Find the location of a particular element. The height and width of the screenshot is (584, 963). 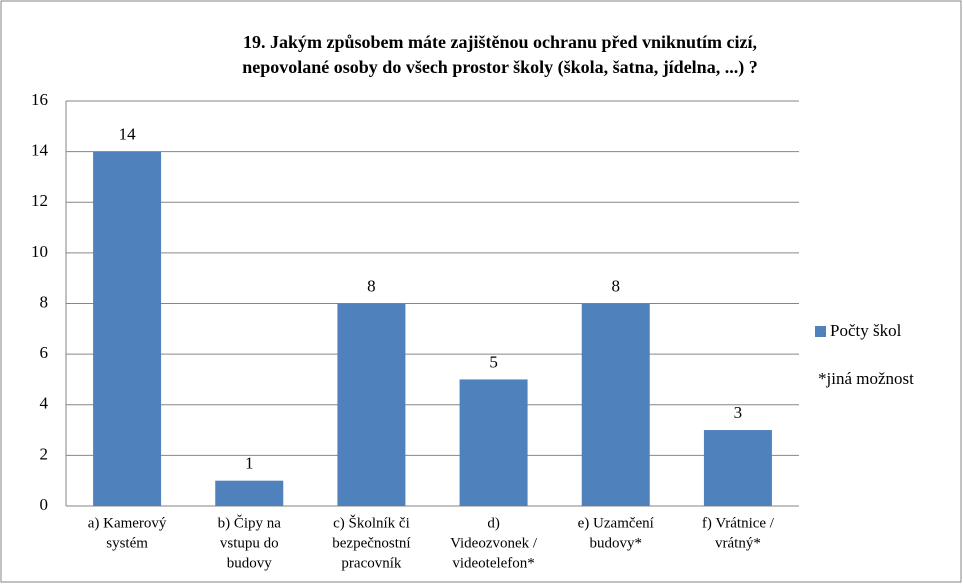

x-tick-label: Videozvonek / is located at coordinates (494, 543).